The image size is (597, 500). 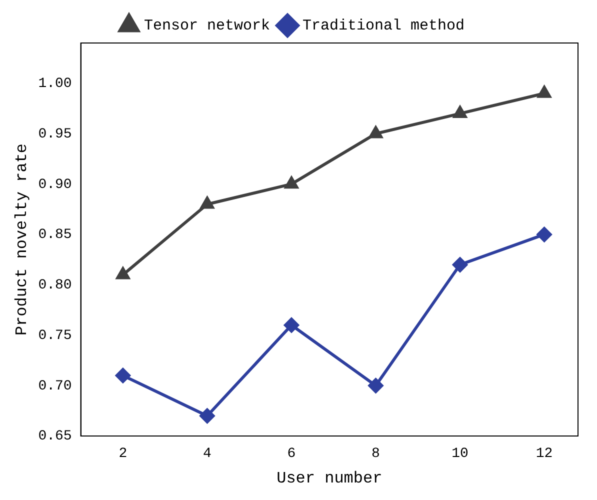 I want to click on legend-label: Tensor network, so click(x=207, y=25).